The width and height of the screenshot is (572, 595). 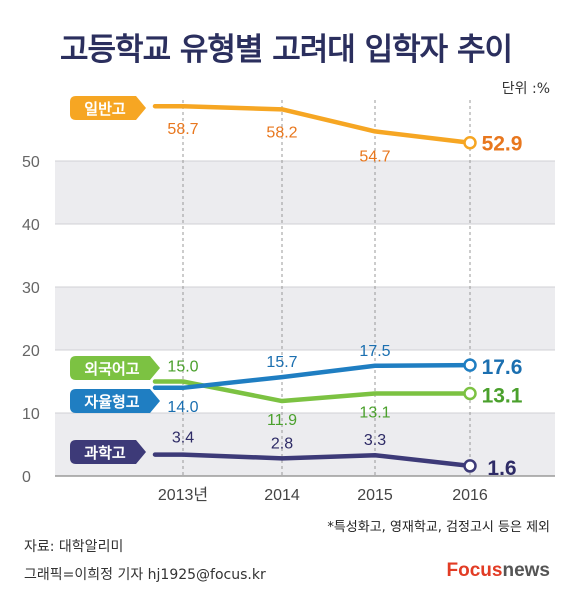 What do you see at coordinates (281, 132) in the screenshot?
I see `data-label: 58.2` at bounding box center [281, 132].